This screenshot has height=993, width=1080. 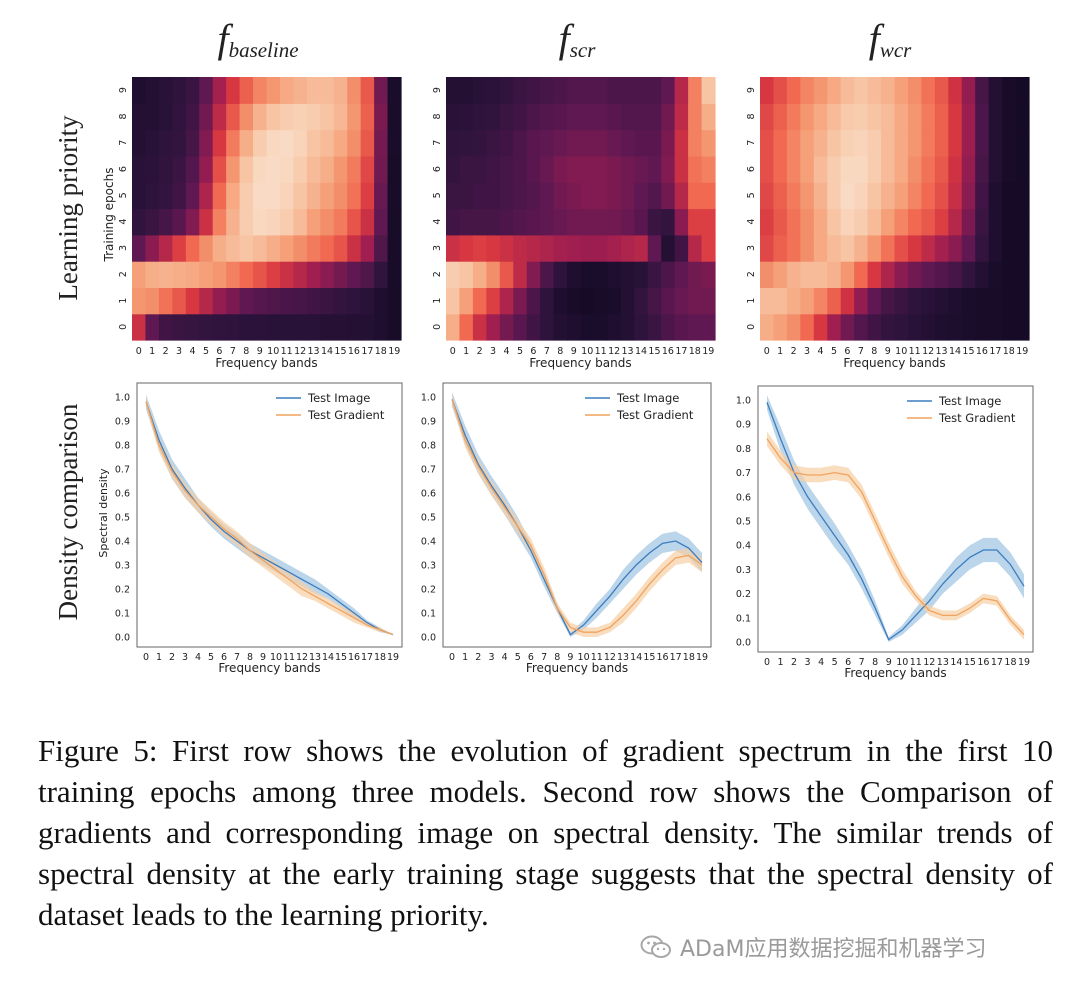 What do you see at coordinates (437, 274) in the screenshot?
I see `y-tick-label: 2` at bounding box center [437, 274].